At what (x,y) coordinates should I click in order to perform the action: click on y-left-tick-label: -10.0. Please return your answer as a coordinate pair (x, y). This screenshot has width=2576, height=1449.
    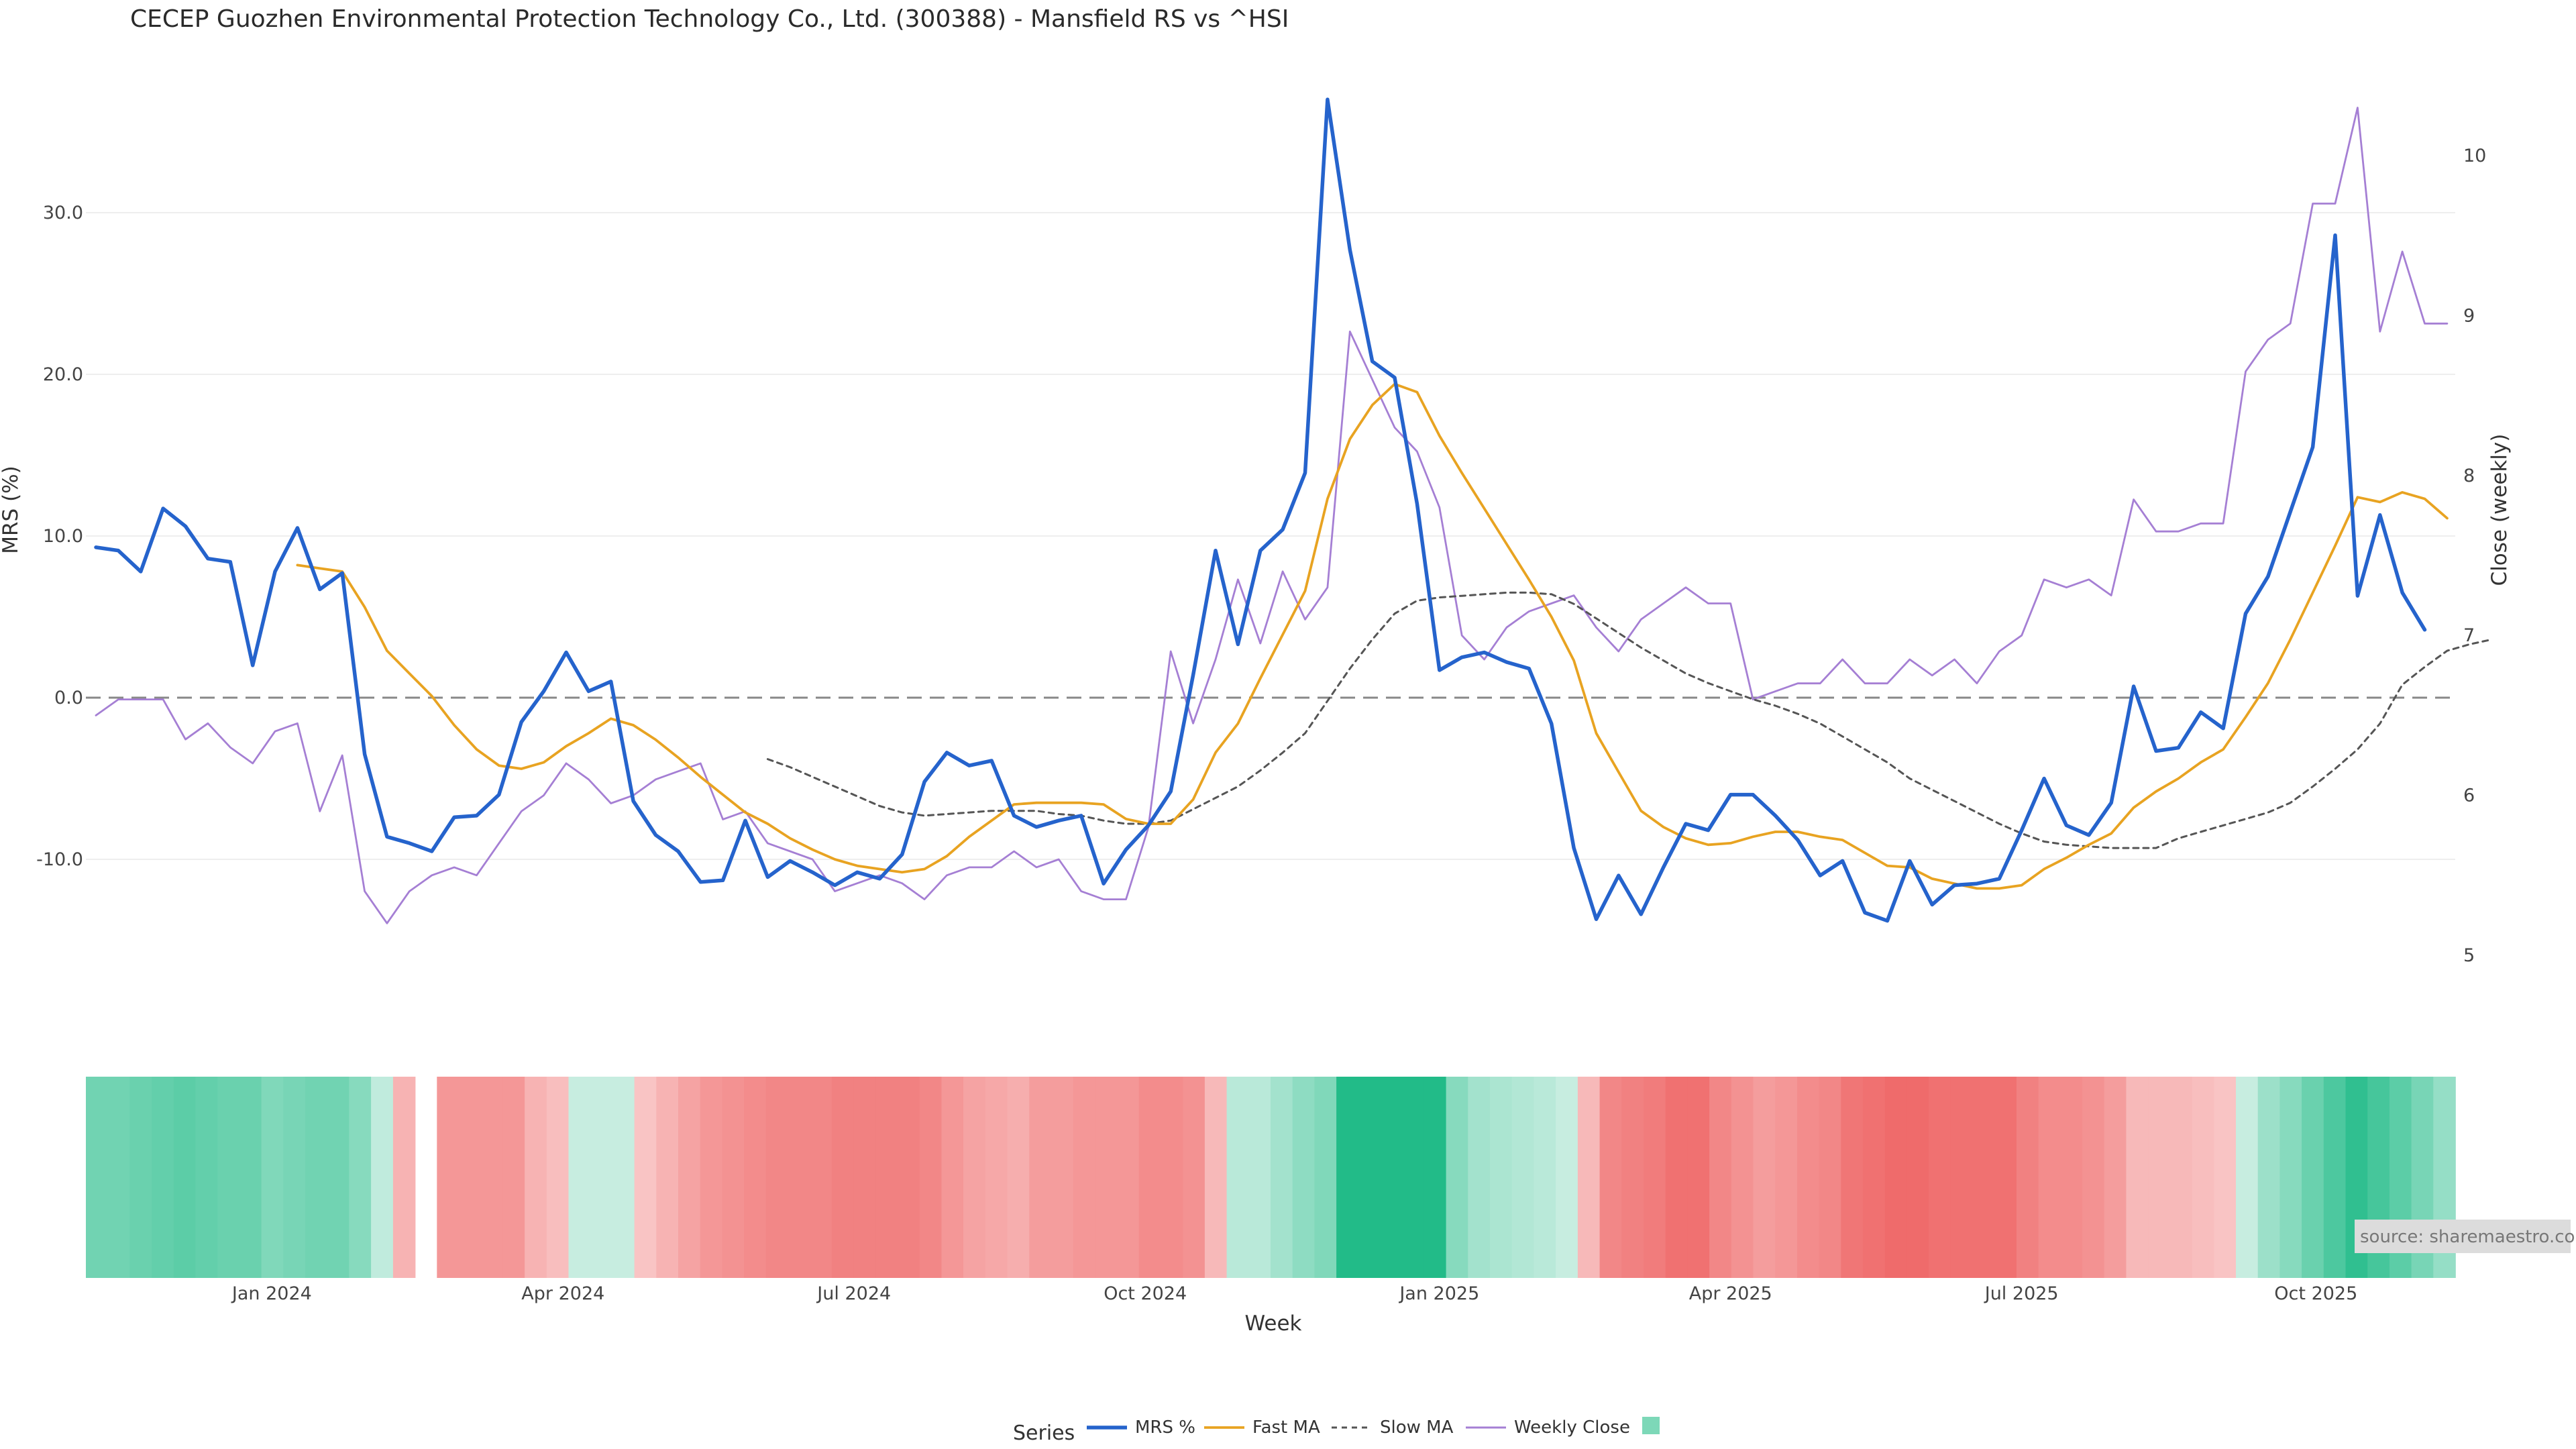
    Looking at the image, I should click on (59, 859).